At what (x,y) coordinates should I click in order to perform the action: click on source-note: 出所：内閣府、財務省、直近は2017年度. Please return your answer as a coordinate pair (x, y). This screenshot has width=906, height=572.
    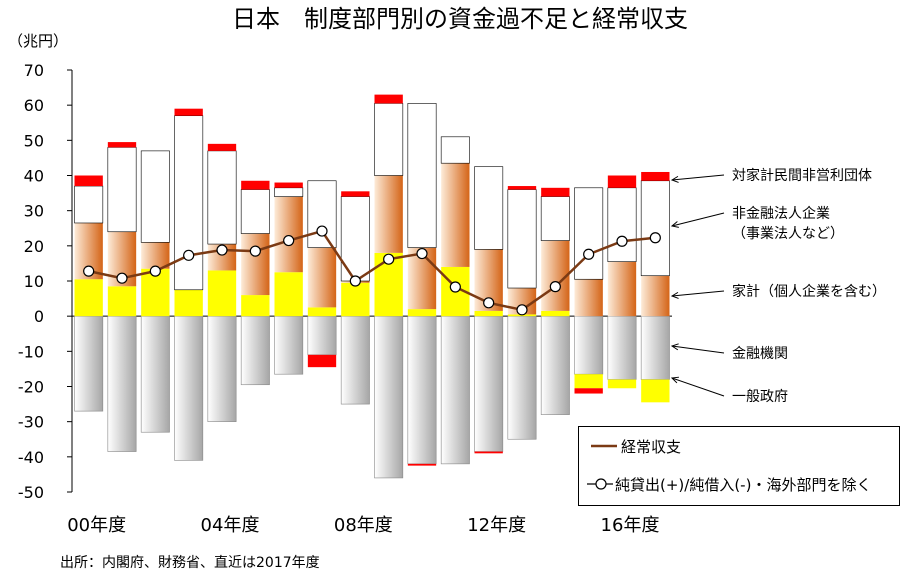
    Looking at the image, I should click on (190, 562).